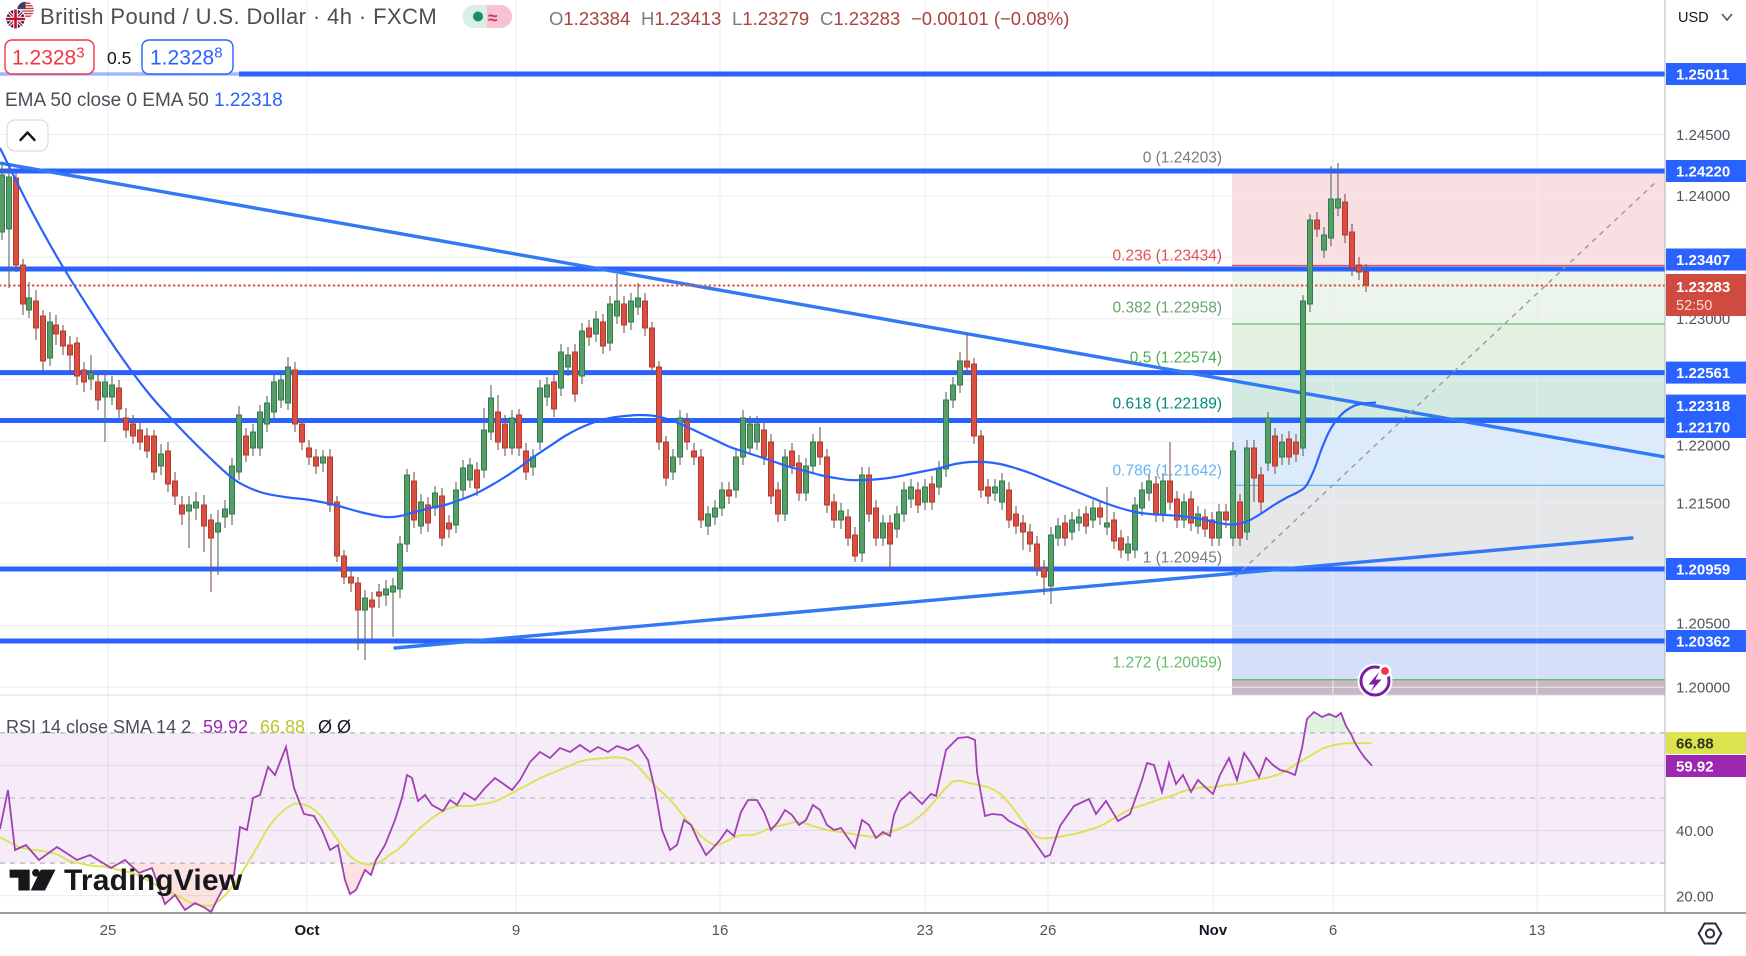  Describe the element at coordinates (238, 16) in the screenshot. I see `svg-text:British Pound / U.S. Dollar ·: British Pound / U.S. Dollar · 4h · FXCM` at that location.